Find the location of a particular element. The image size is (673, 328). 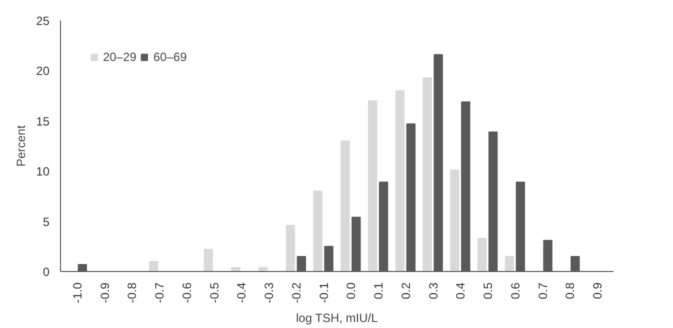

x-tick-label: 0.0 is located at coordinates (351, 291).